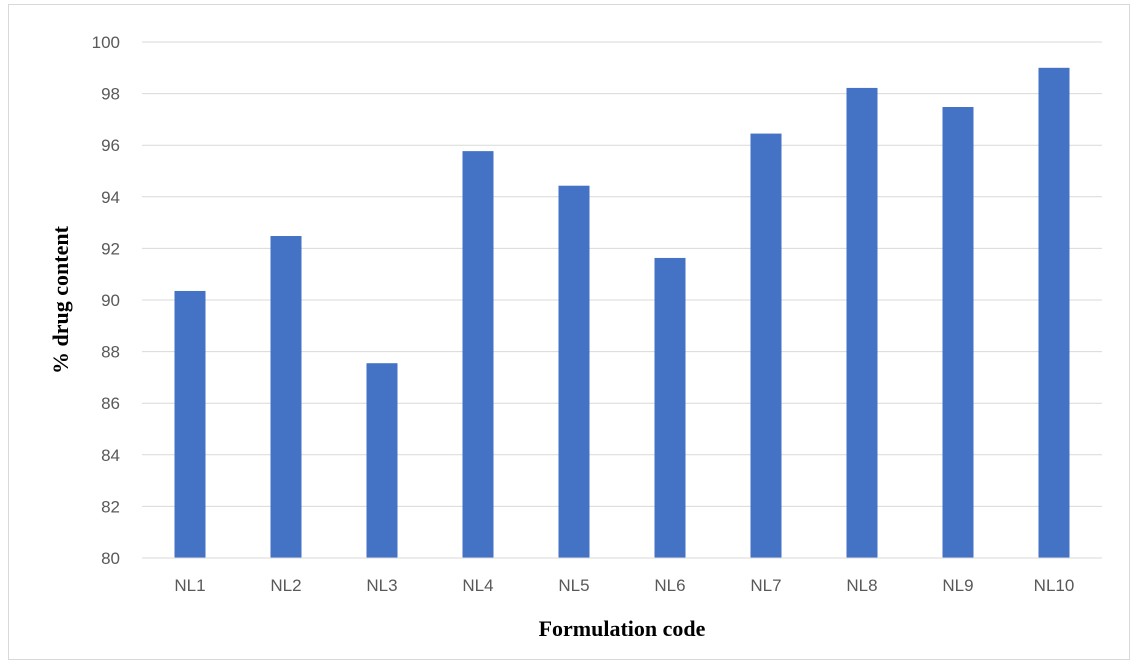 The height and width of the screenshot is (670, 1140). I want to click on y-tick-labels: 80 82 84 86 88 90 92 94 96 98 100, so click(106, 300).